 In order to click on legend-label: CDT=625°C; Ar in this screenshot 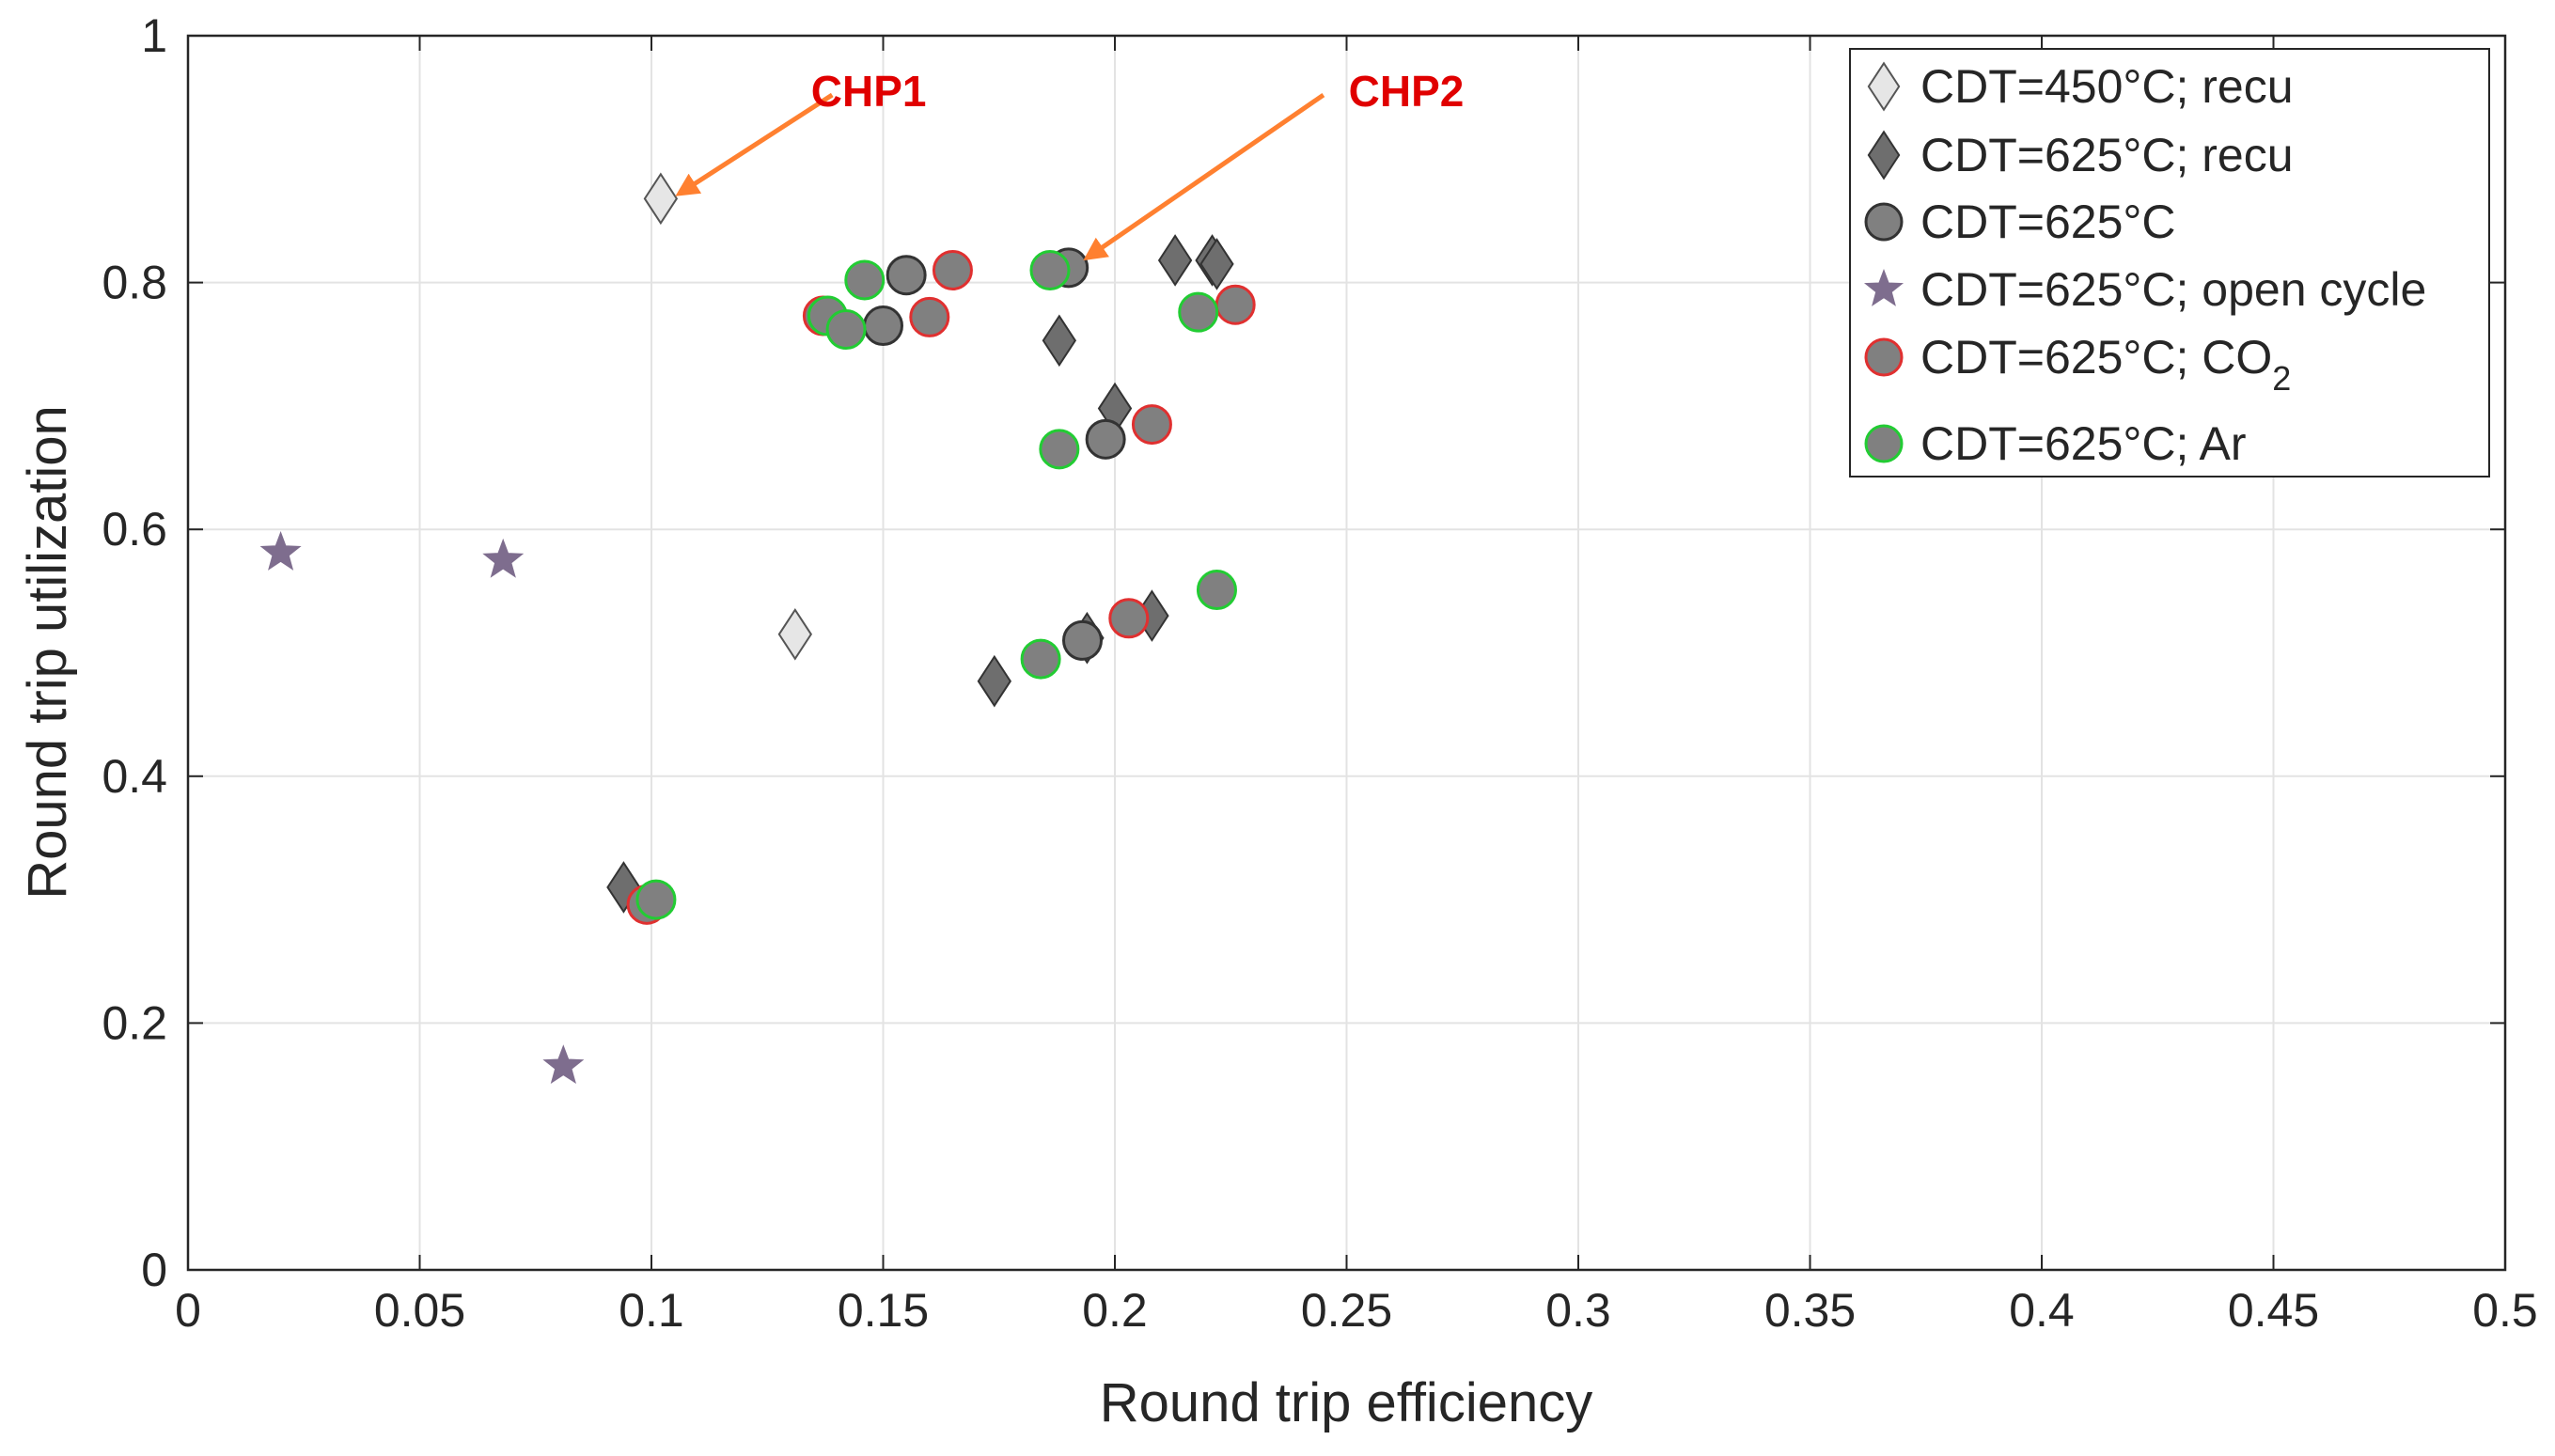, I will do `click(2083, 443)`.